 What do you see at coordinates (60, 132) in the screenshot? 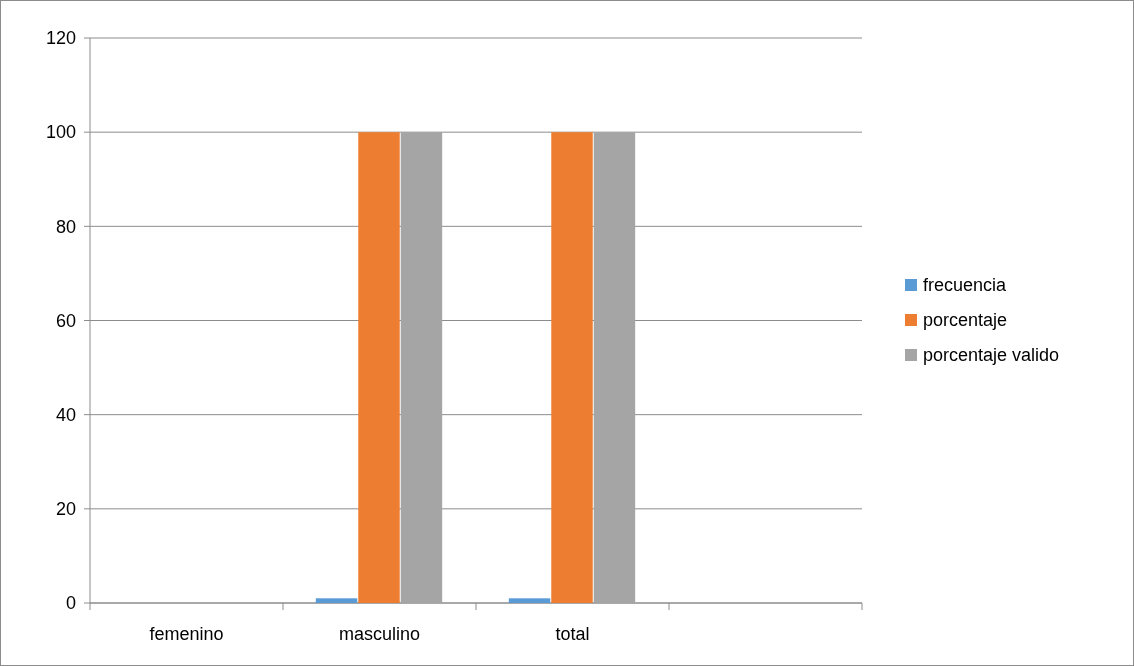
I see `y-tick-label: 100` at bounding box center [60, 132].